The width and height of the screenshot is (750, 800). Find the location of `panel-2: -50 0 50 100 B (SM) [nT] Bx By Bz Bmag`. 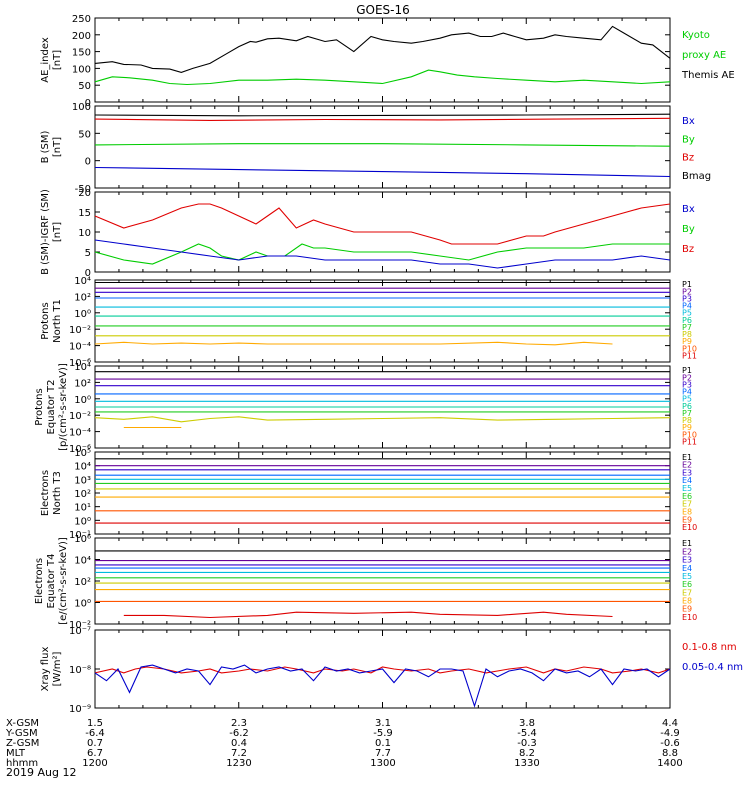

panel-2: -50 0 50 100 B (SM) [nT] Bx By Bz Bmag is located at coordinates (375, 148).